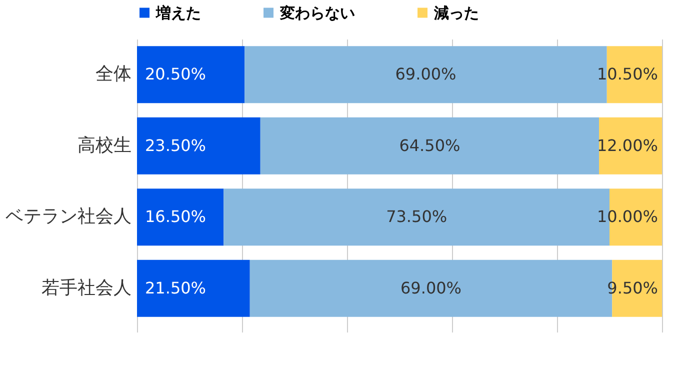  I want to click on data-label: 23.50%, so click(175, 145).